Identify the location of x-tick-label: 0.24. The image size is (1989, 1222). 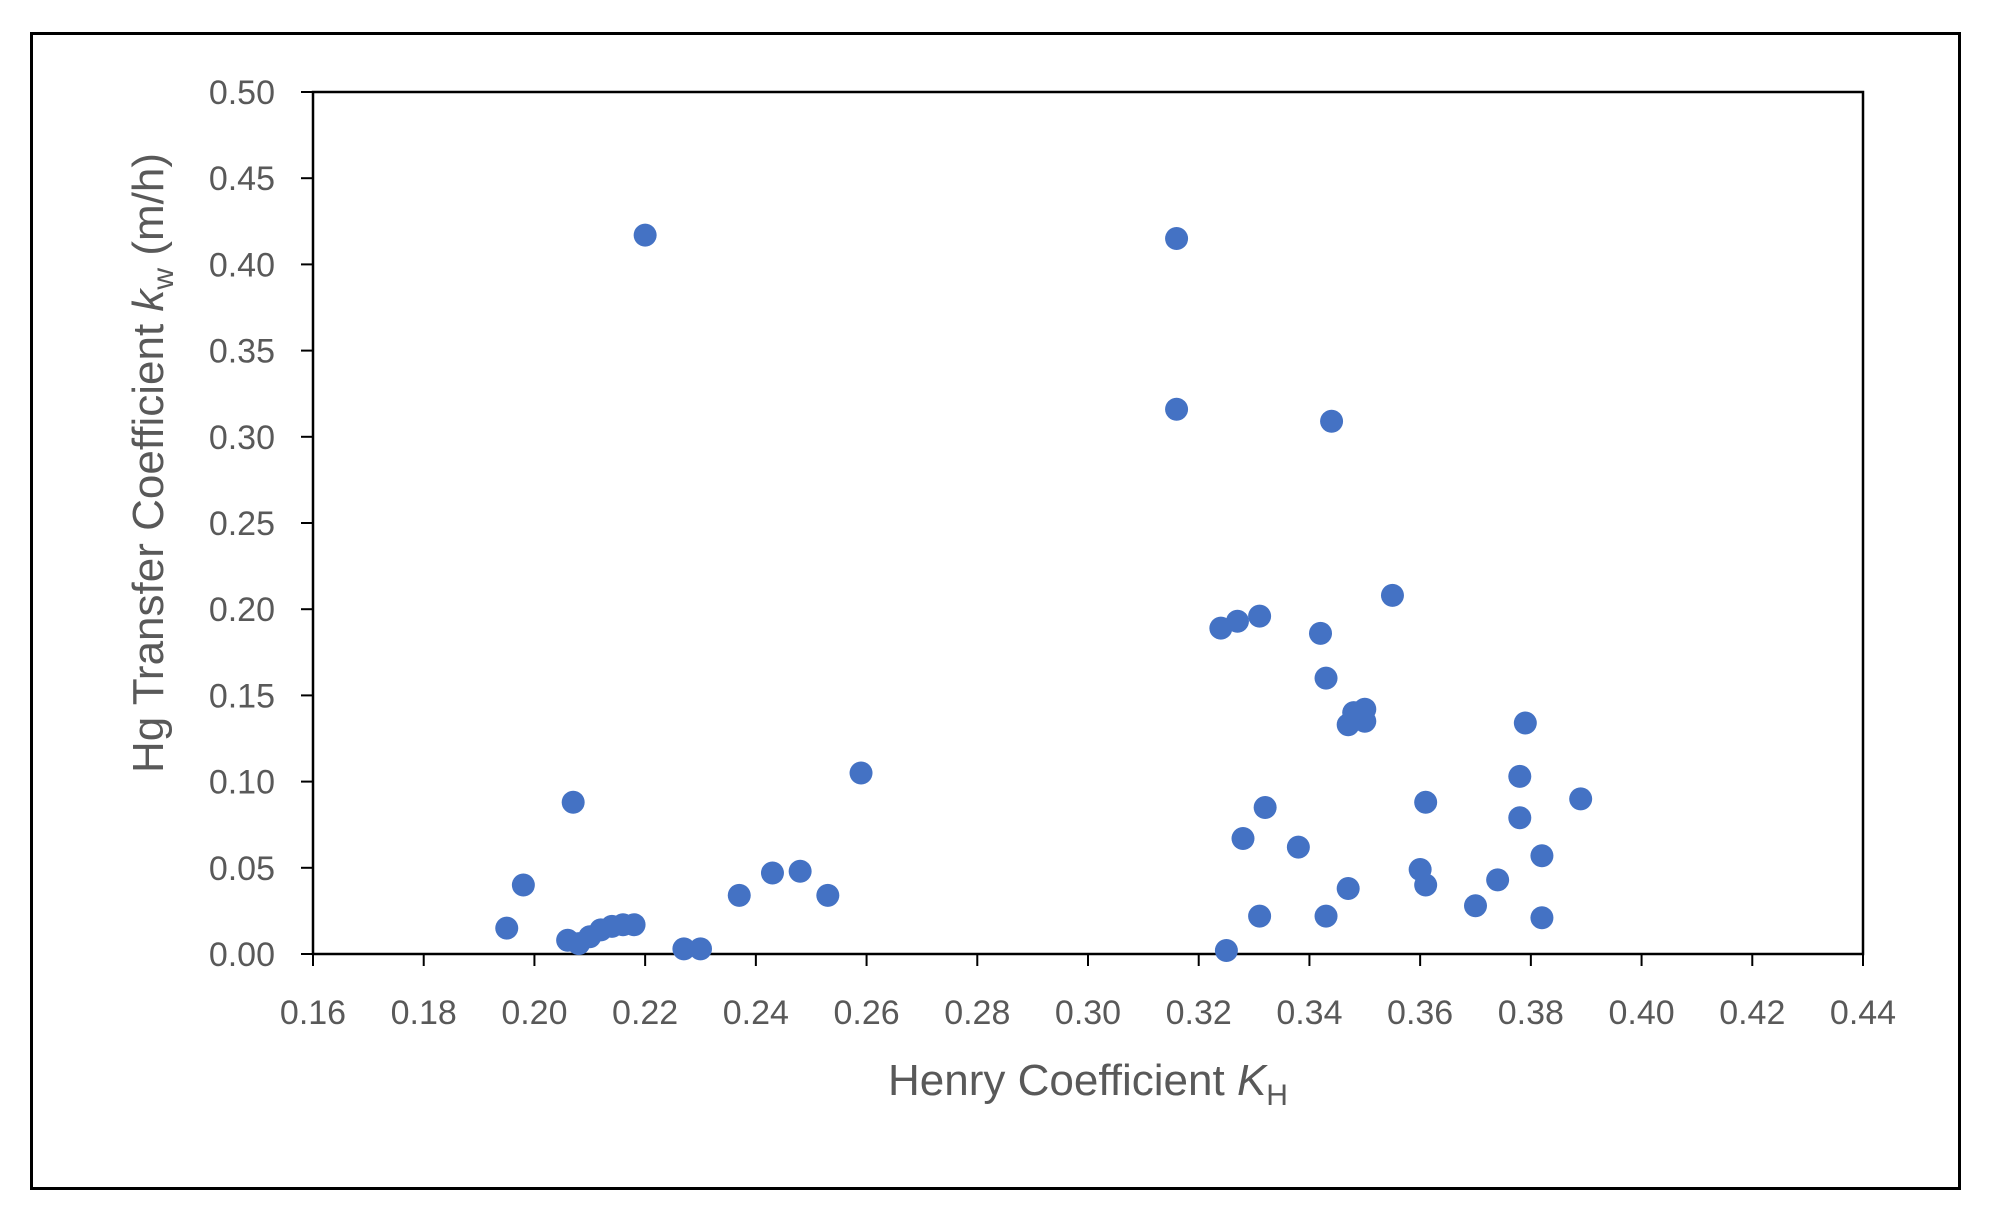
(756, 1013).